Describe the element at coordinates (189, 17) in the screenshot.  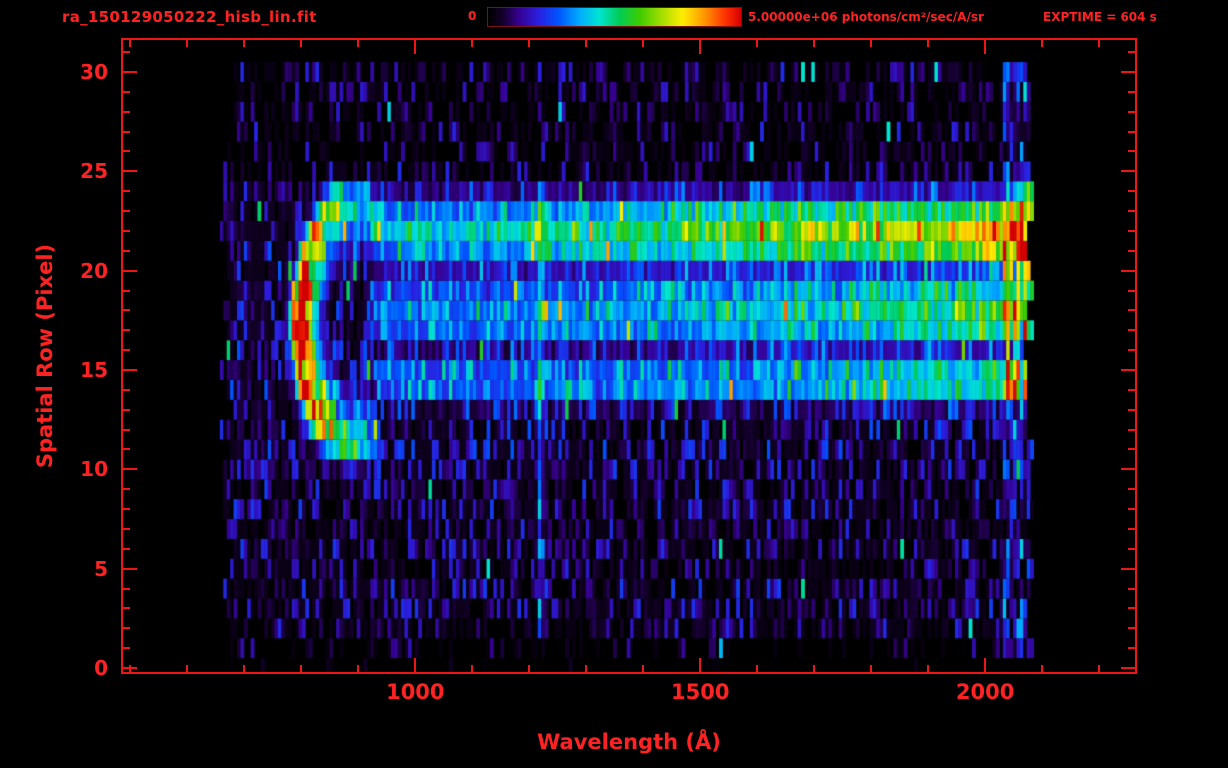
I see `filename-label: ra_150129050222_hisb_lin.fit` at that location.